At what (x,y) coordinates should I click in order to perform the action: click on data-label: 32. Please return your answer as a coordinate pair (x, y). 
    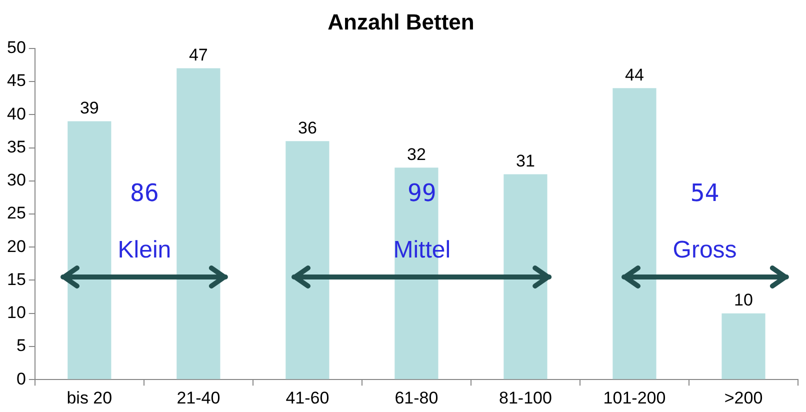
    Looking at the image, I should click on (416, 154).